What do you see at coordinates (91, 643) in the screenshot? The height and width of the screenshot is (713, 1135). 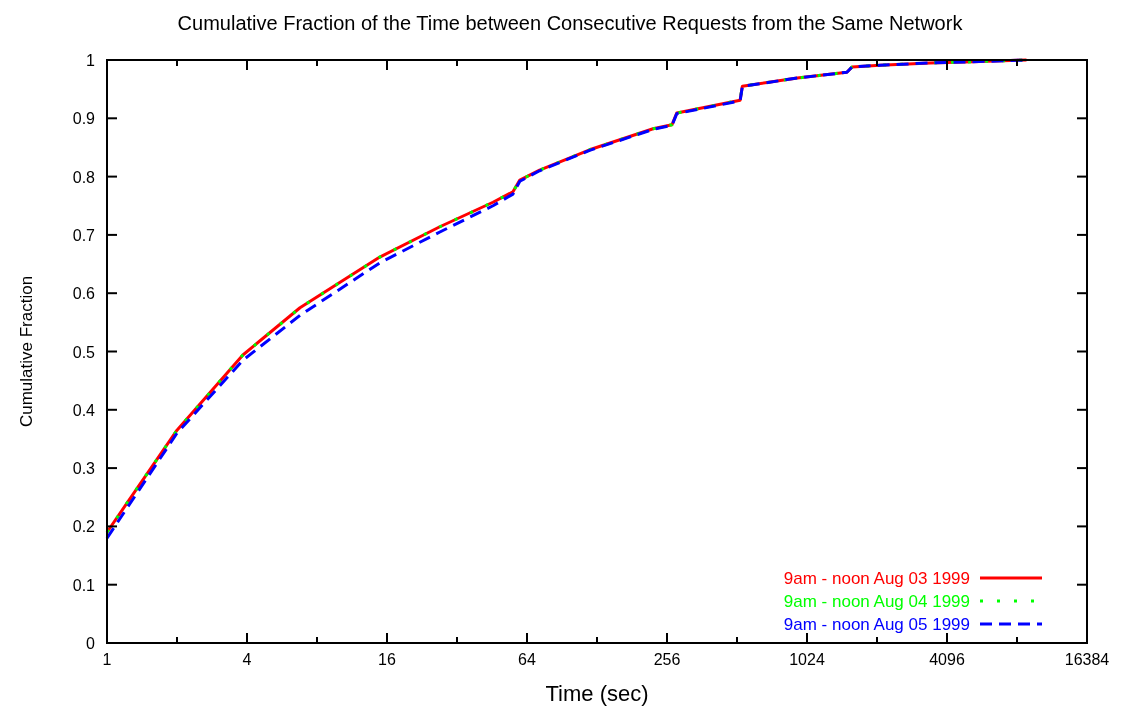 I see `y-tick-label: 0` at bounding box center [91, 643].